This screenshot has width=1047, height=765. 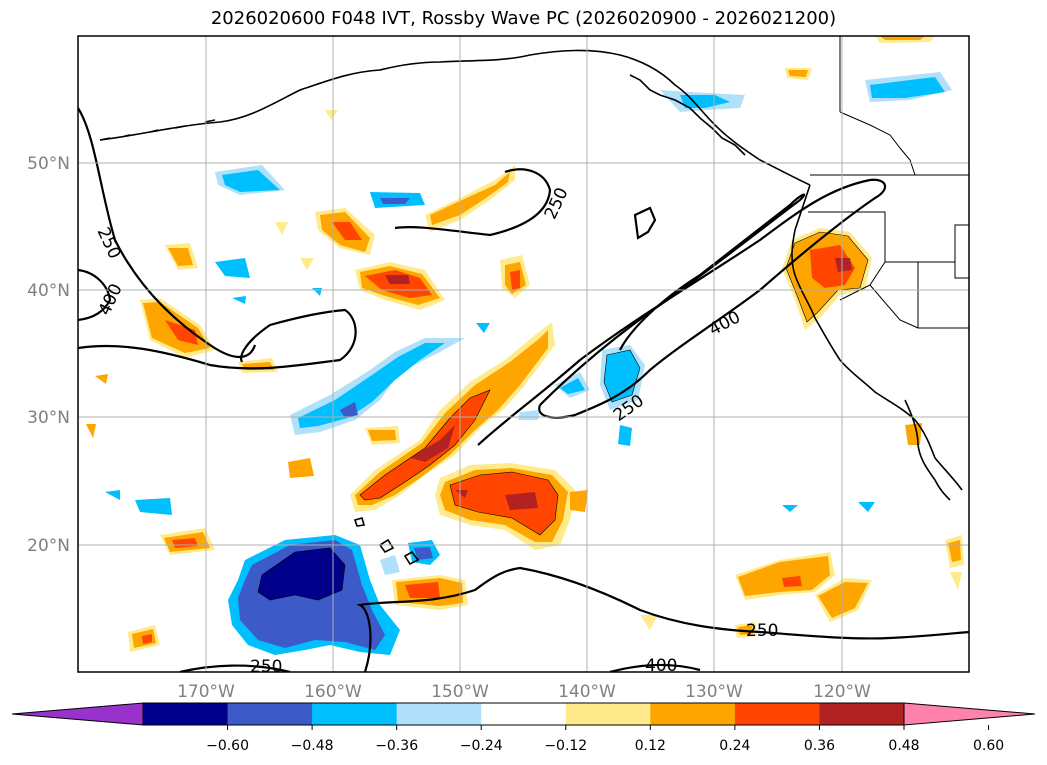 I want to click on contour-250-sw, so click(x=235, y=668).